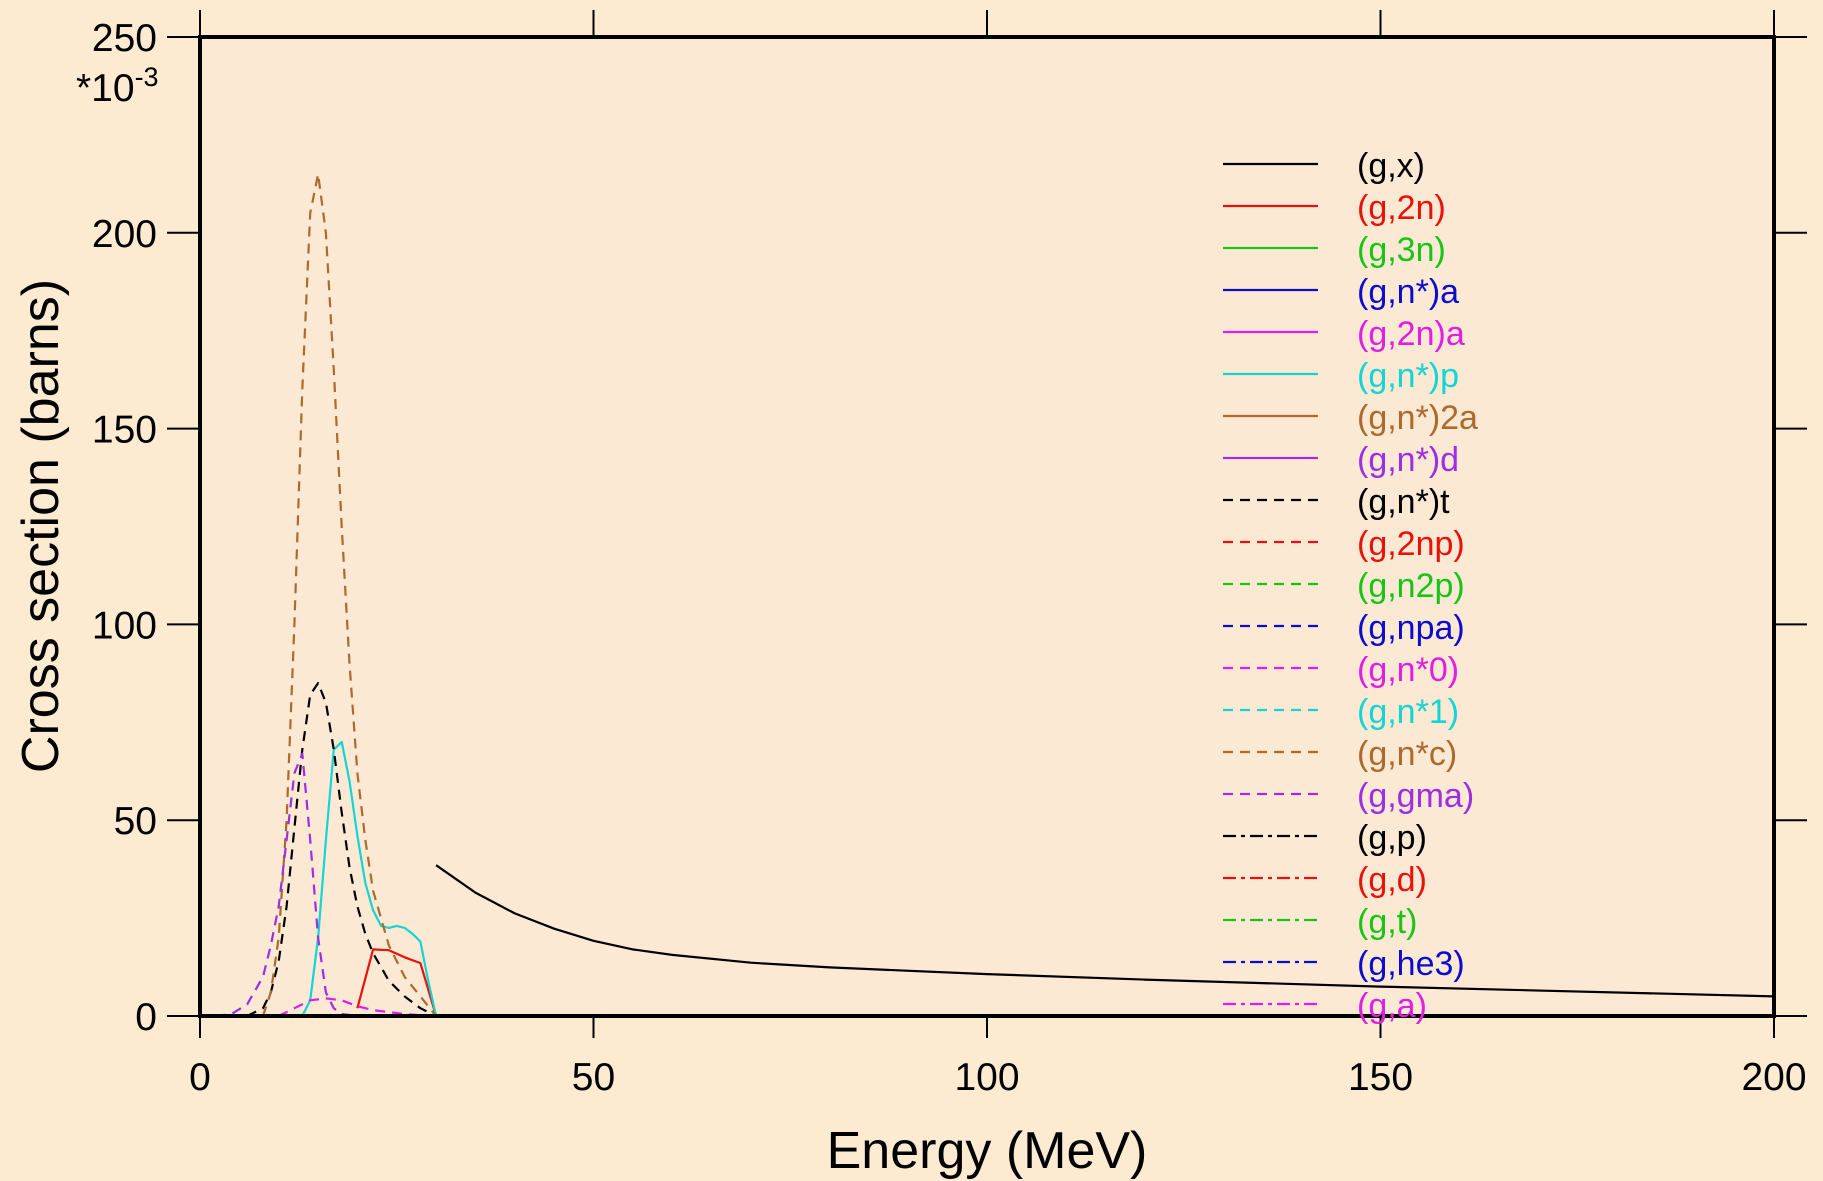  I want to click on y-tick-label: 0, so click(146, 1017).